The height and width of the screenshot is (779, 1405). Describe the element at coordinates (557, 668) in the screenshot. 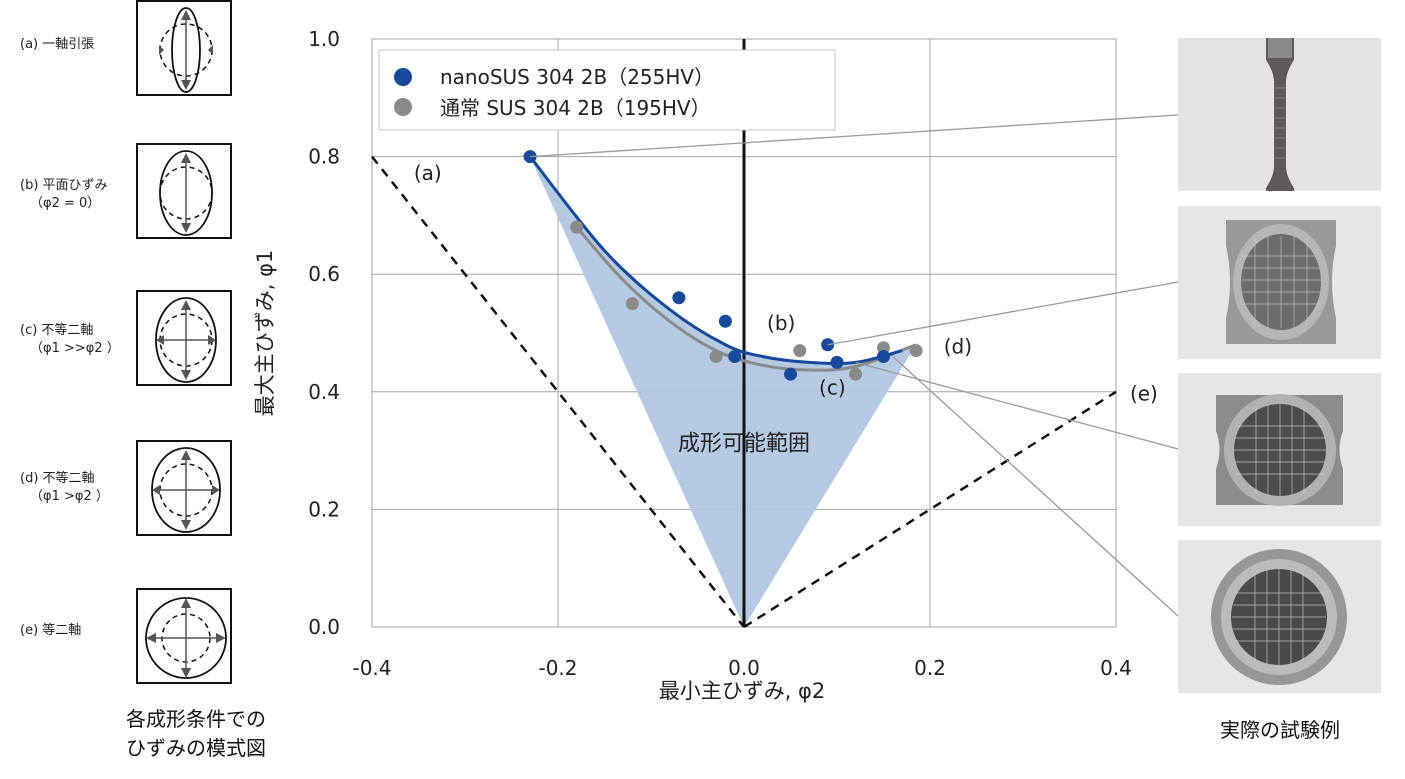

I see `x-tick-label: -0.2` at that location.